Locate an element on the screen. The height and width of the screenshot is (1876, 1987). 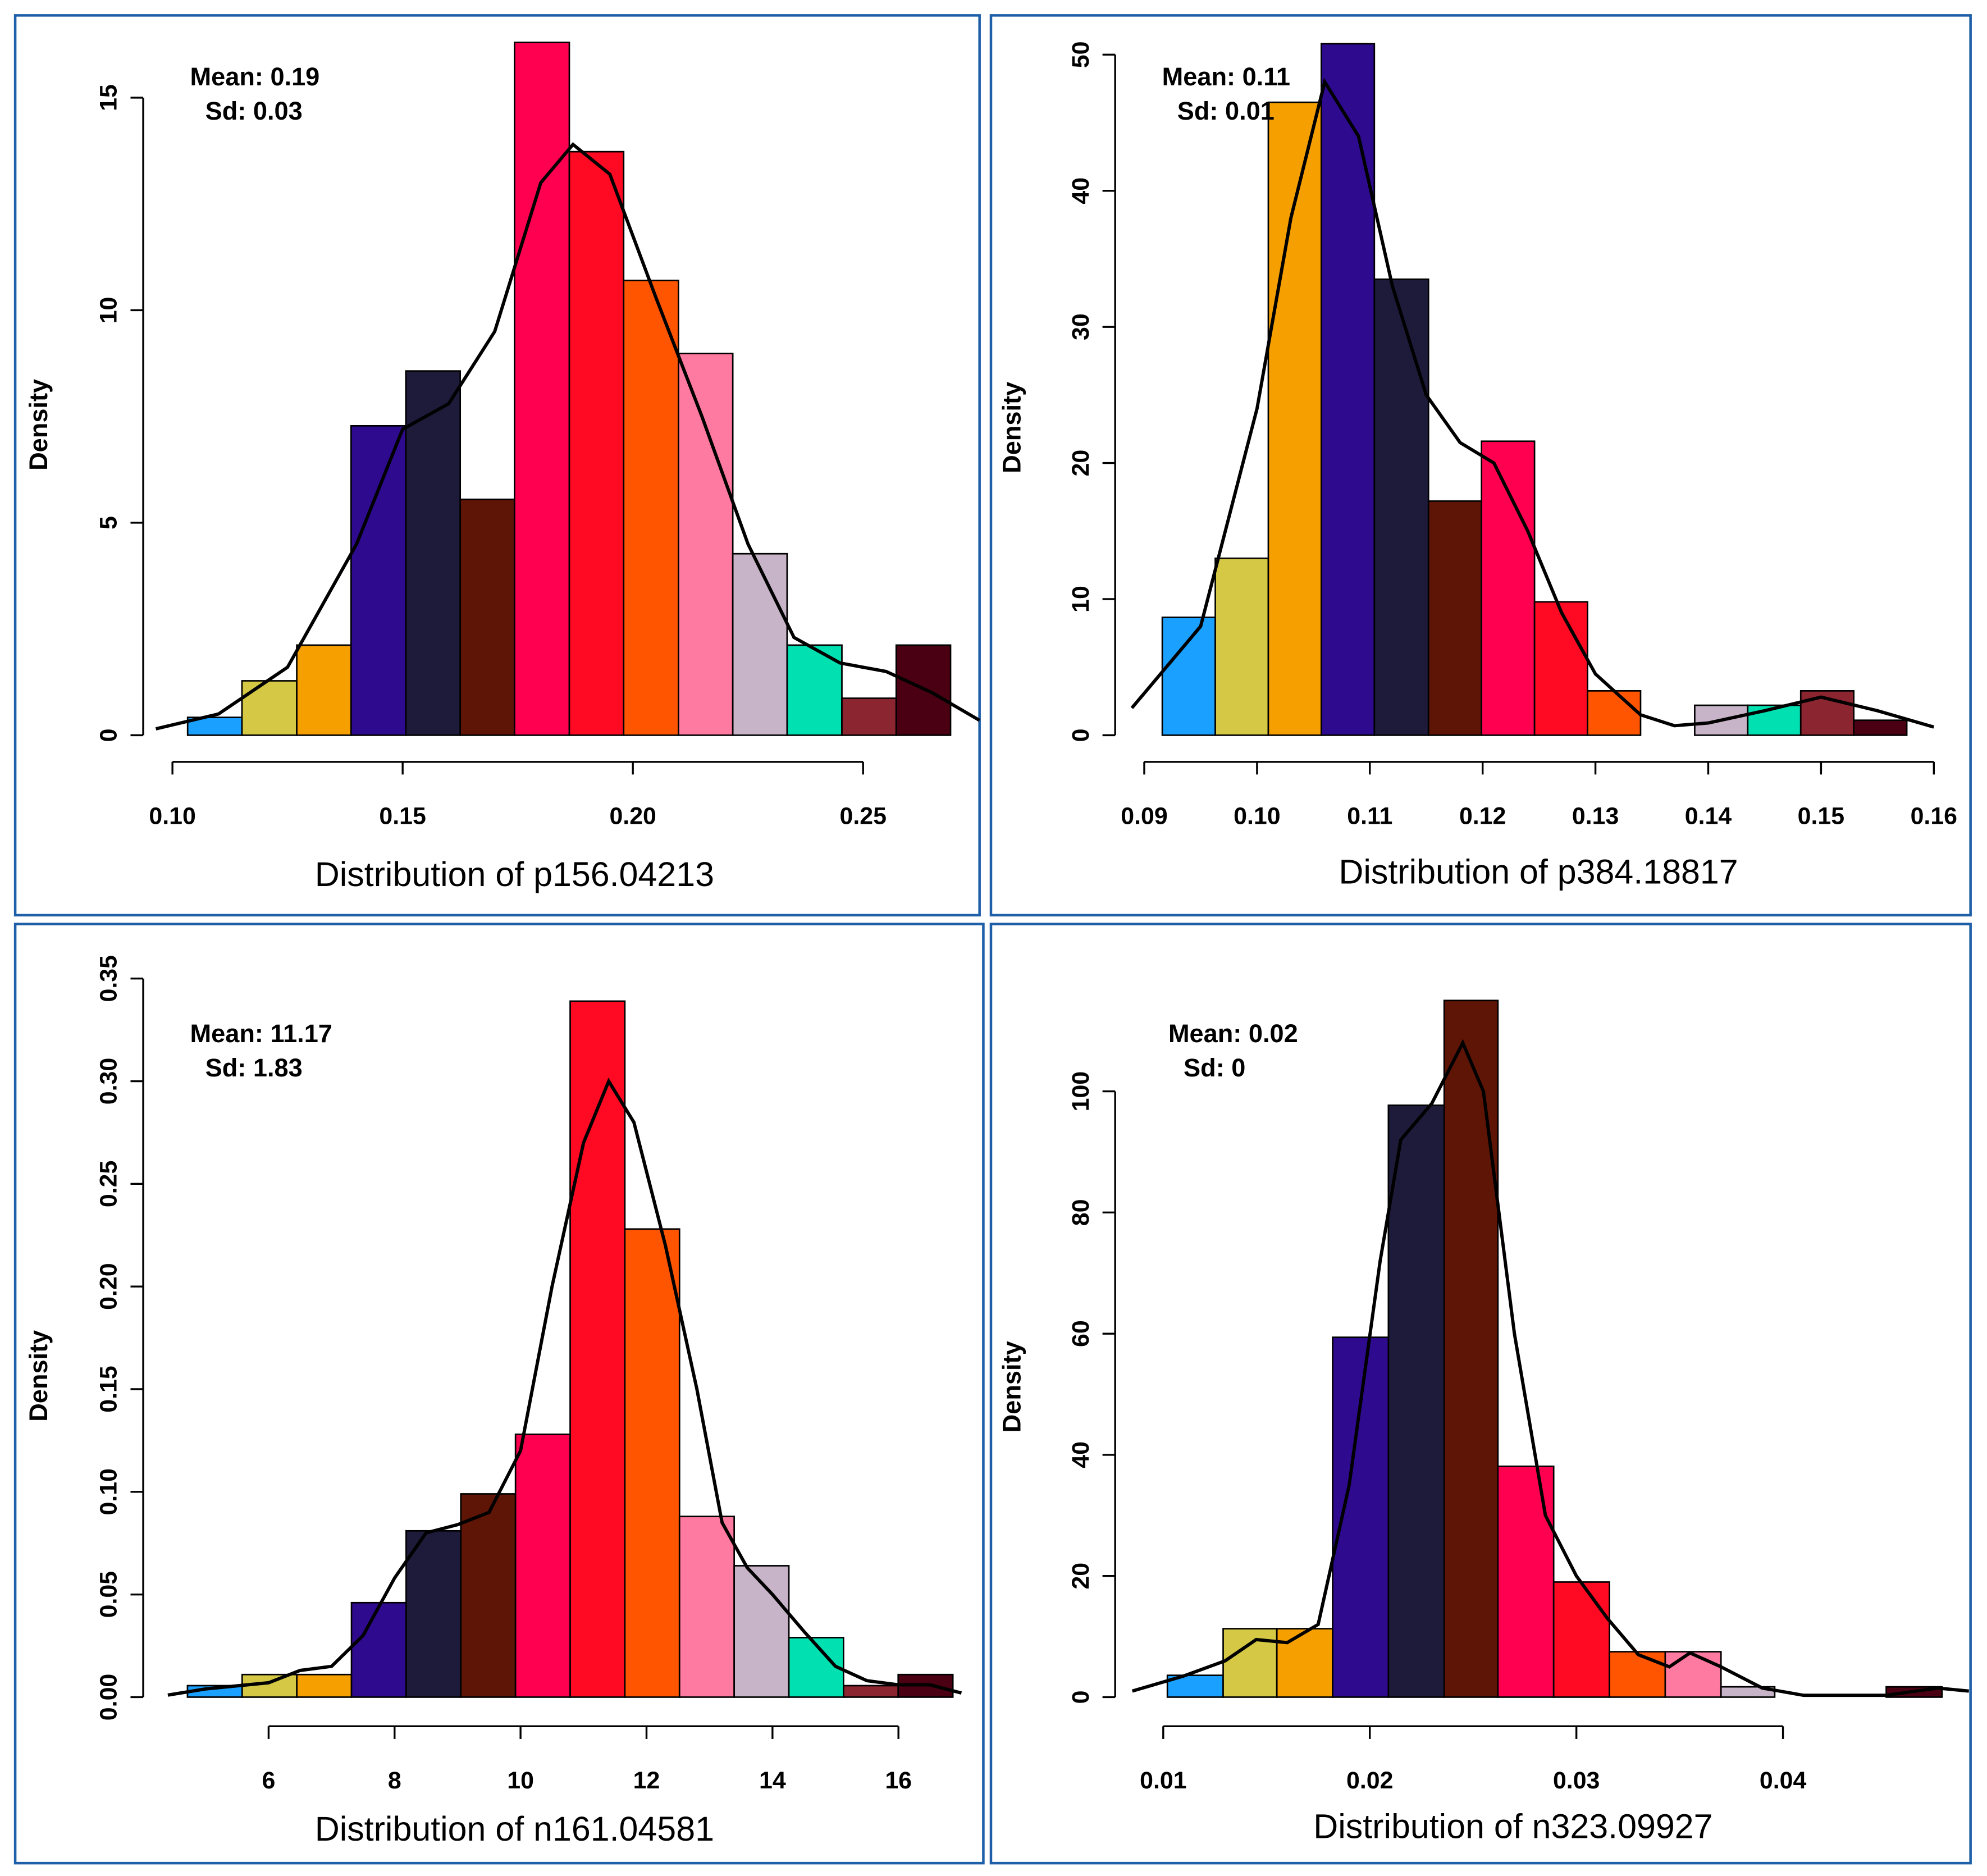
y-tick-label: 100 is located at coordinates (1080, 1091).